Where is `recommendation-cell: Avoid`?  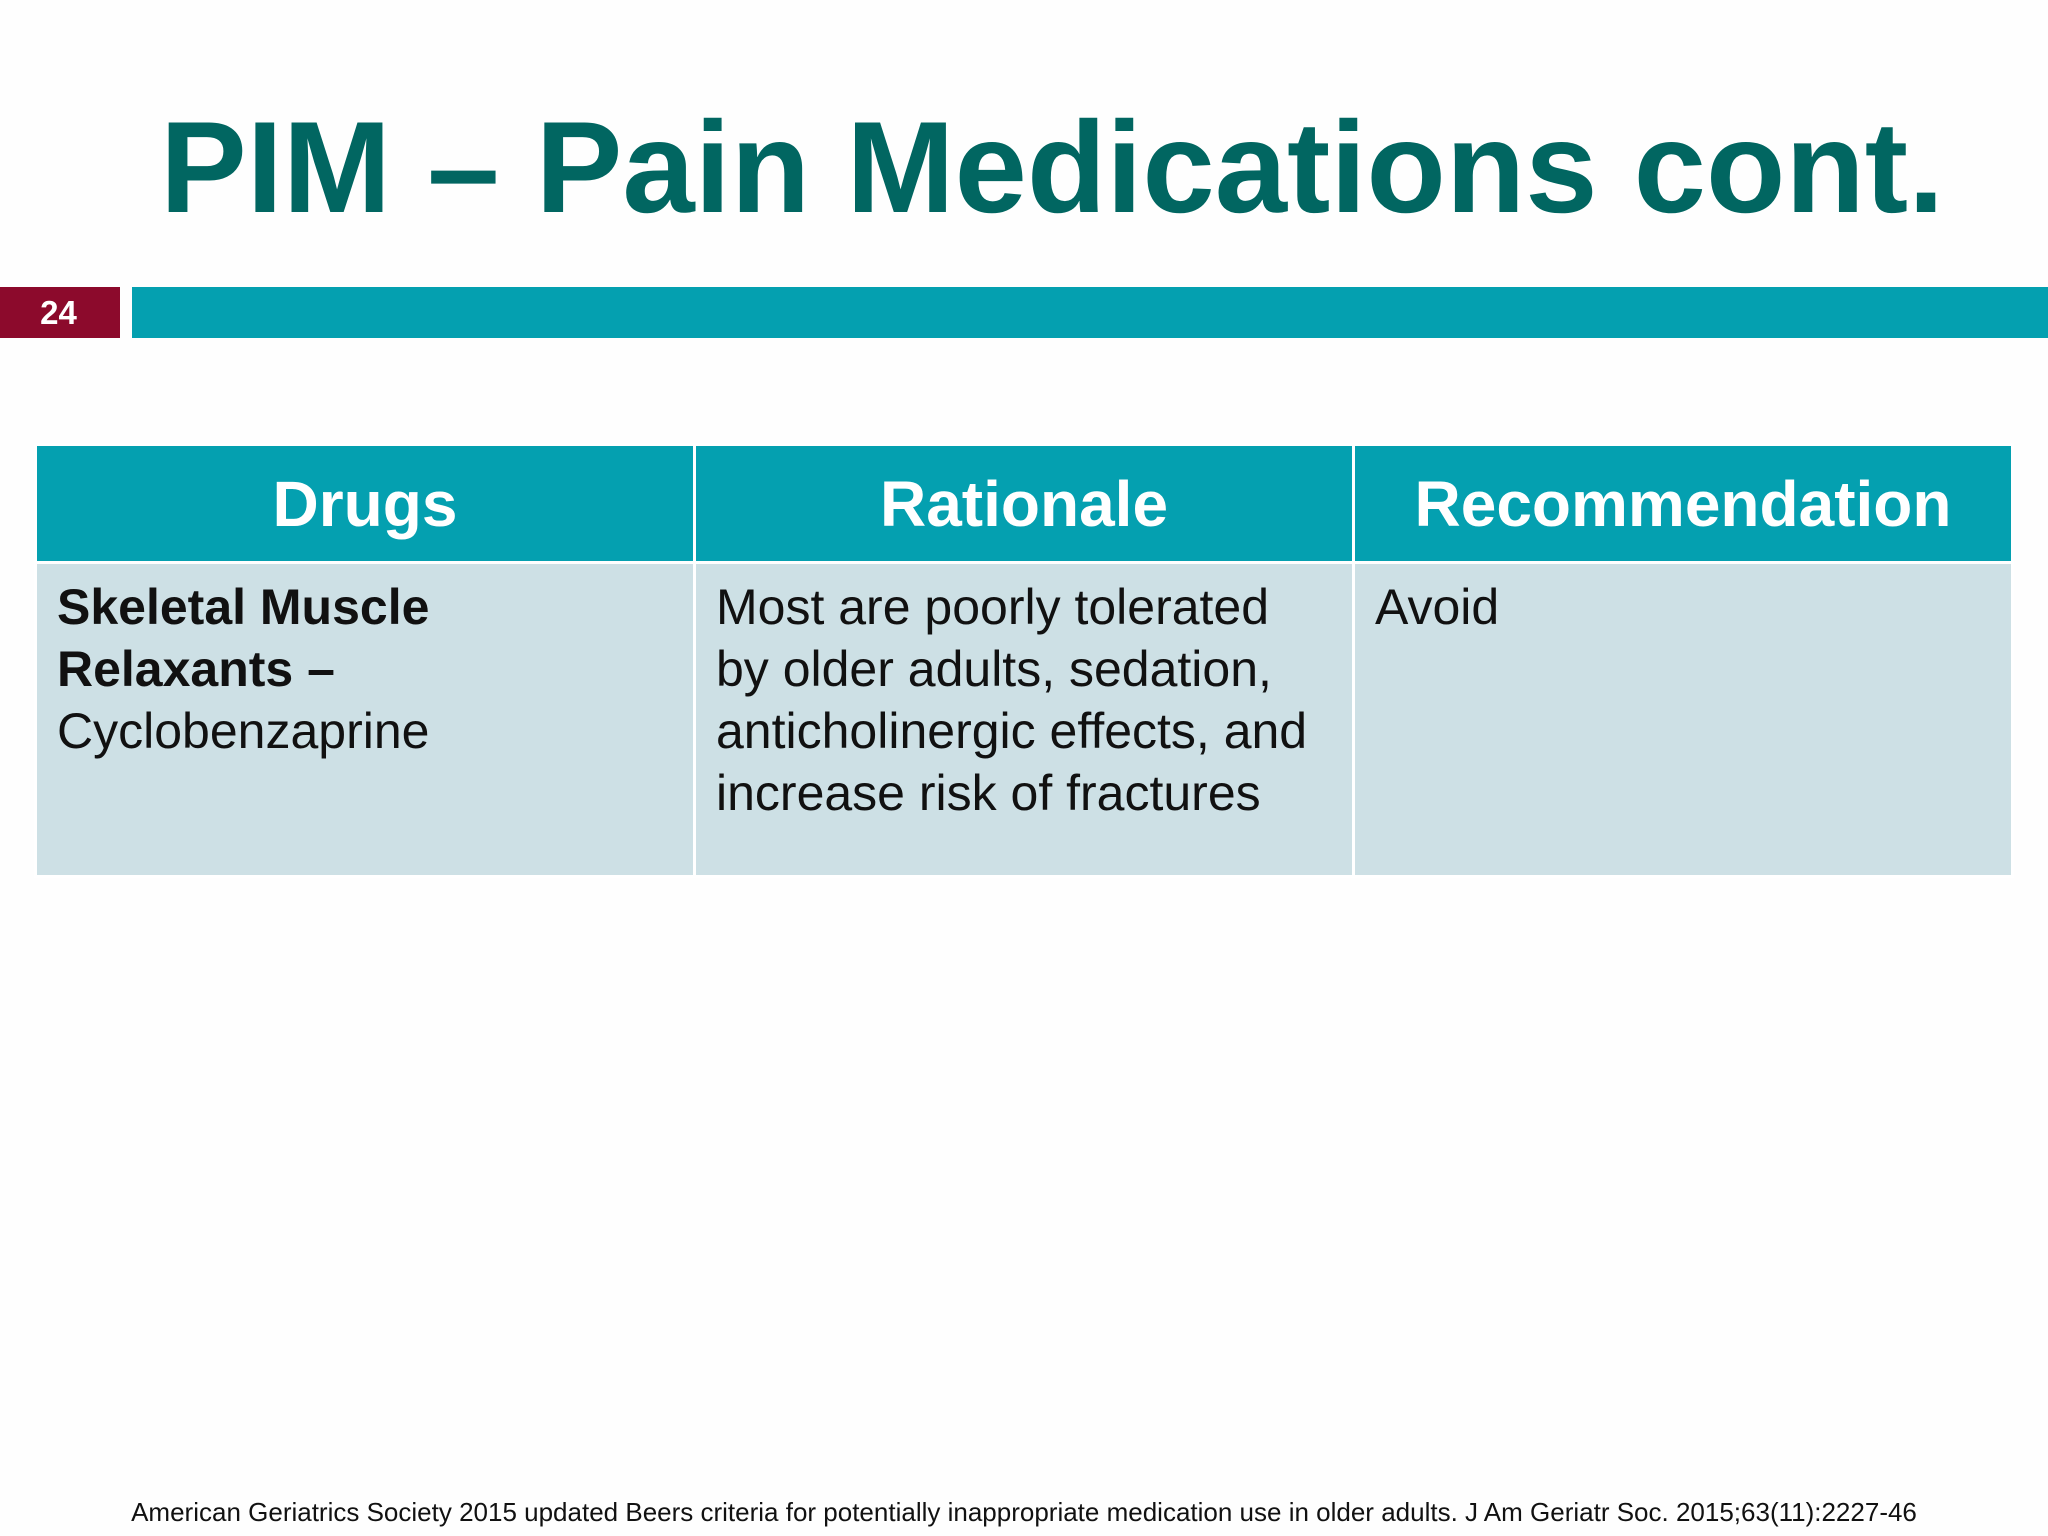
recommendation-cell: Avoid is located at coordinates (1683, 719).